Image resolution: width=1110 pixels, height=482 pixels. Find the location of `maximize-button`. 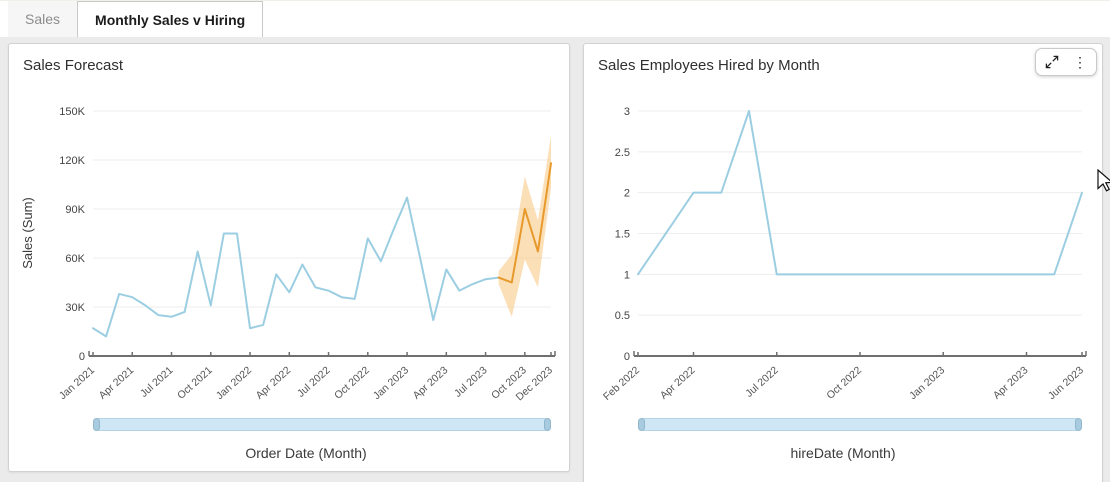

maximize-button is located at coordinates (1052, 62).